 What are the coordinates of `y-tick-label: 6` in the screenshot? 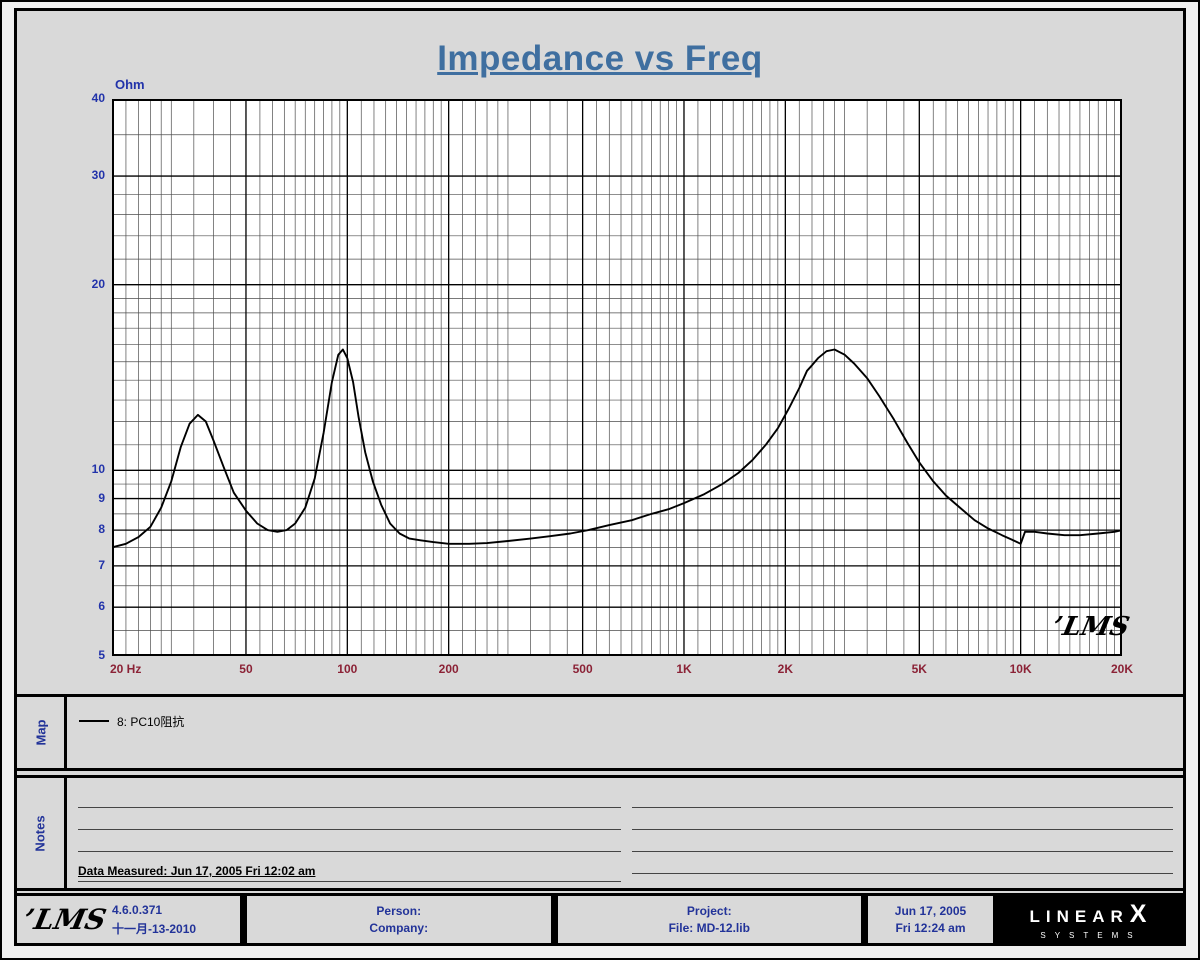 It's located at (101, 606).